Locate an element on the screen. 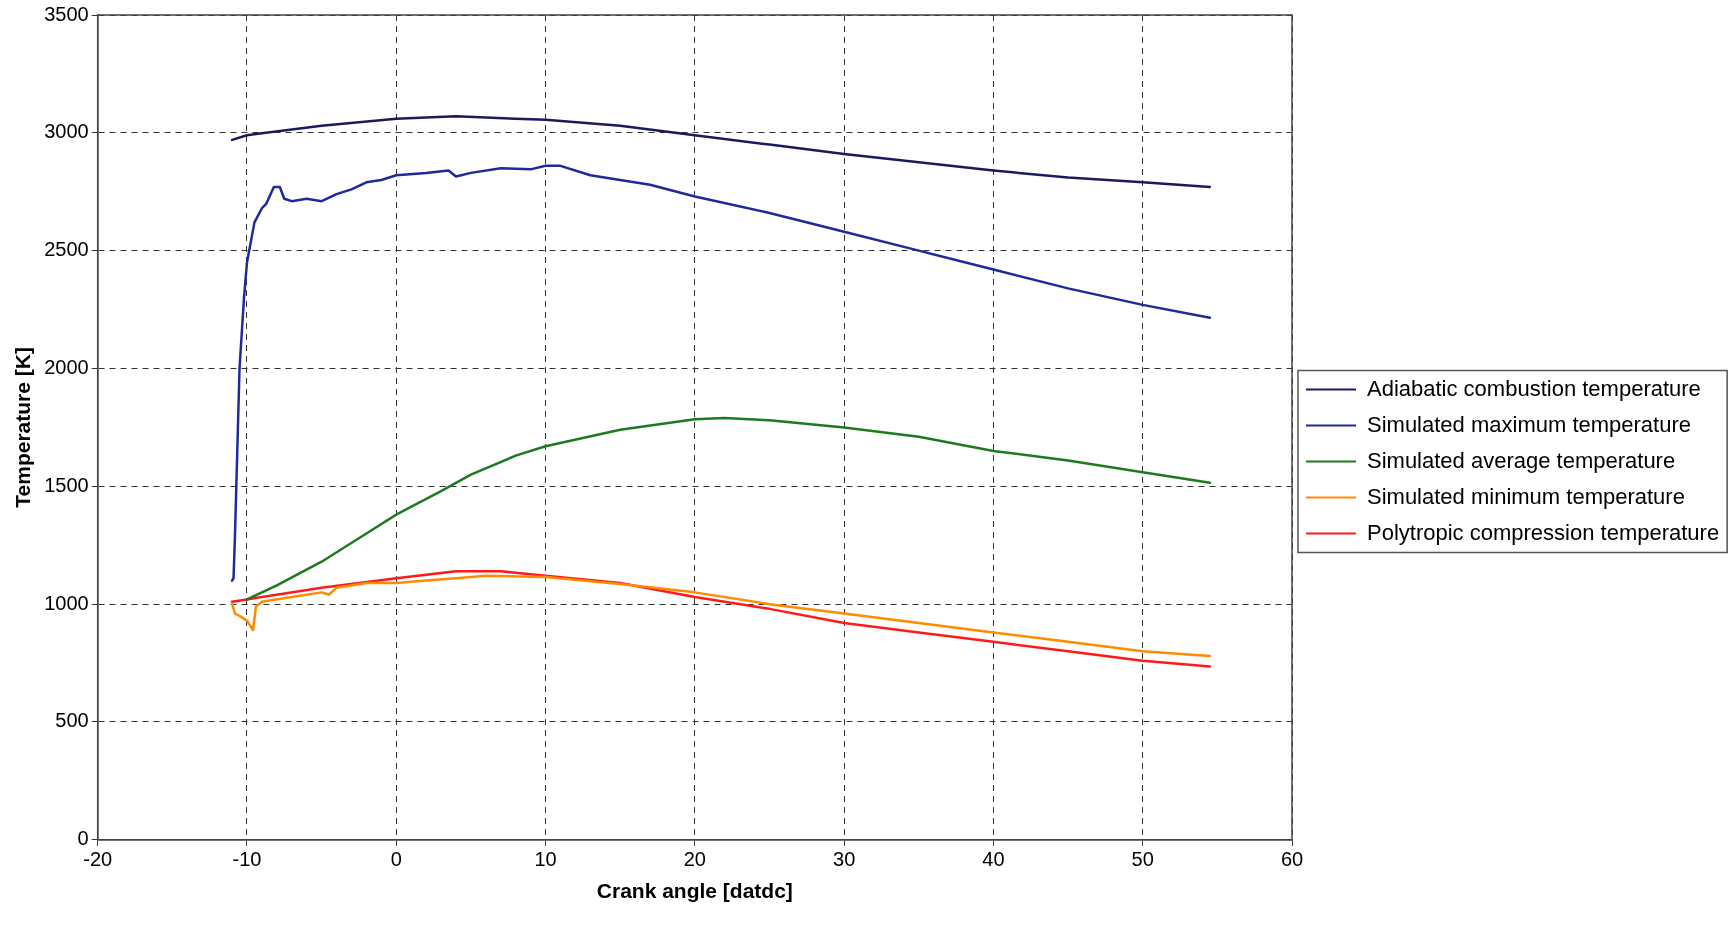  x-tick-label: 10 is located at coordinates (545, 859).